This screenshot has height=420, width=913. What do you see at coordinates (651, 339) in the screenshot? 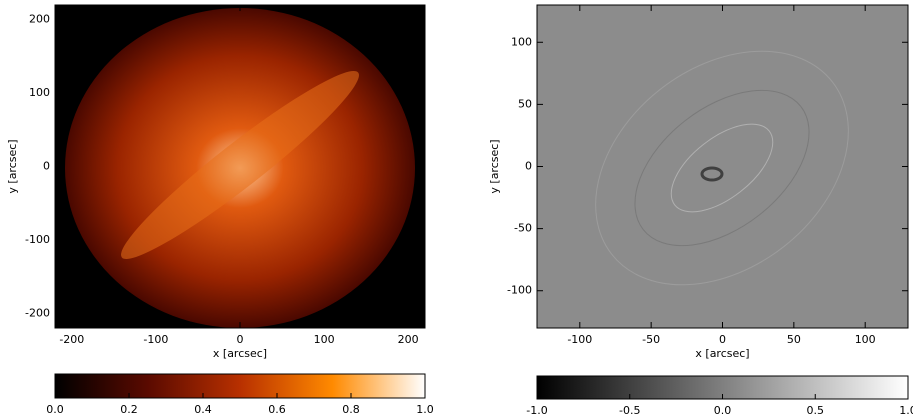
I see `x-tick-label: -50` at bounding box center [651, 339].